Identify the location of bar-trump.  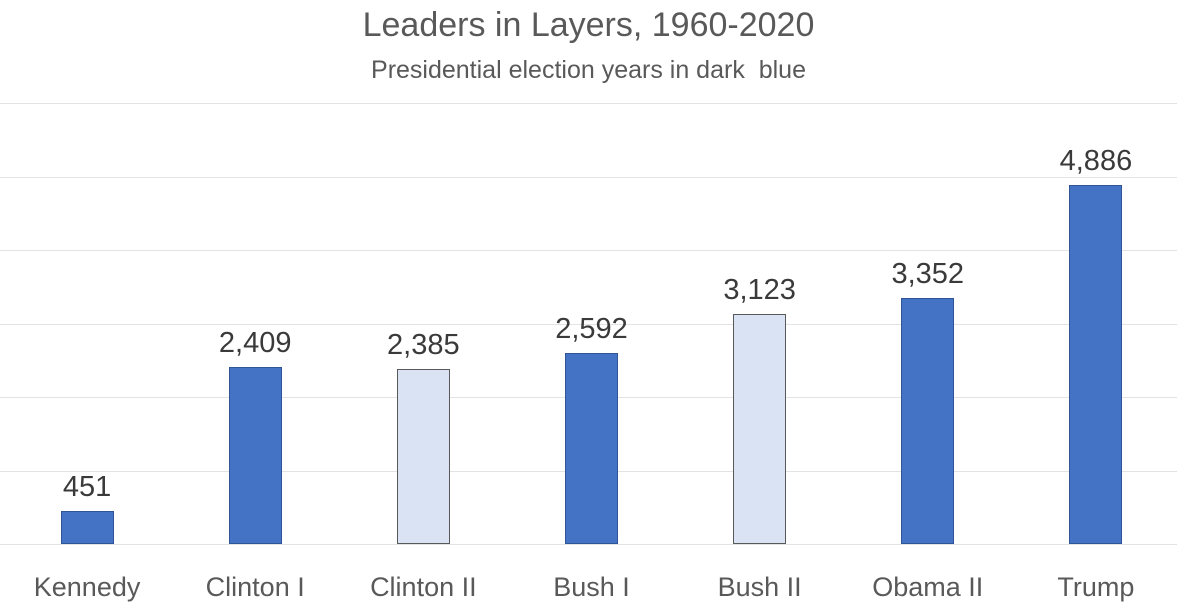
(1096, 364).